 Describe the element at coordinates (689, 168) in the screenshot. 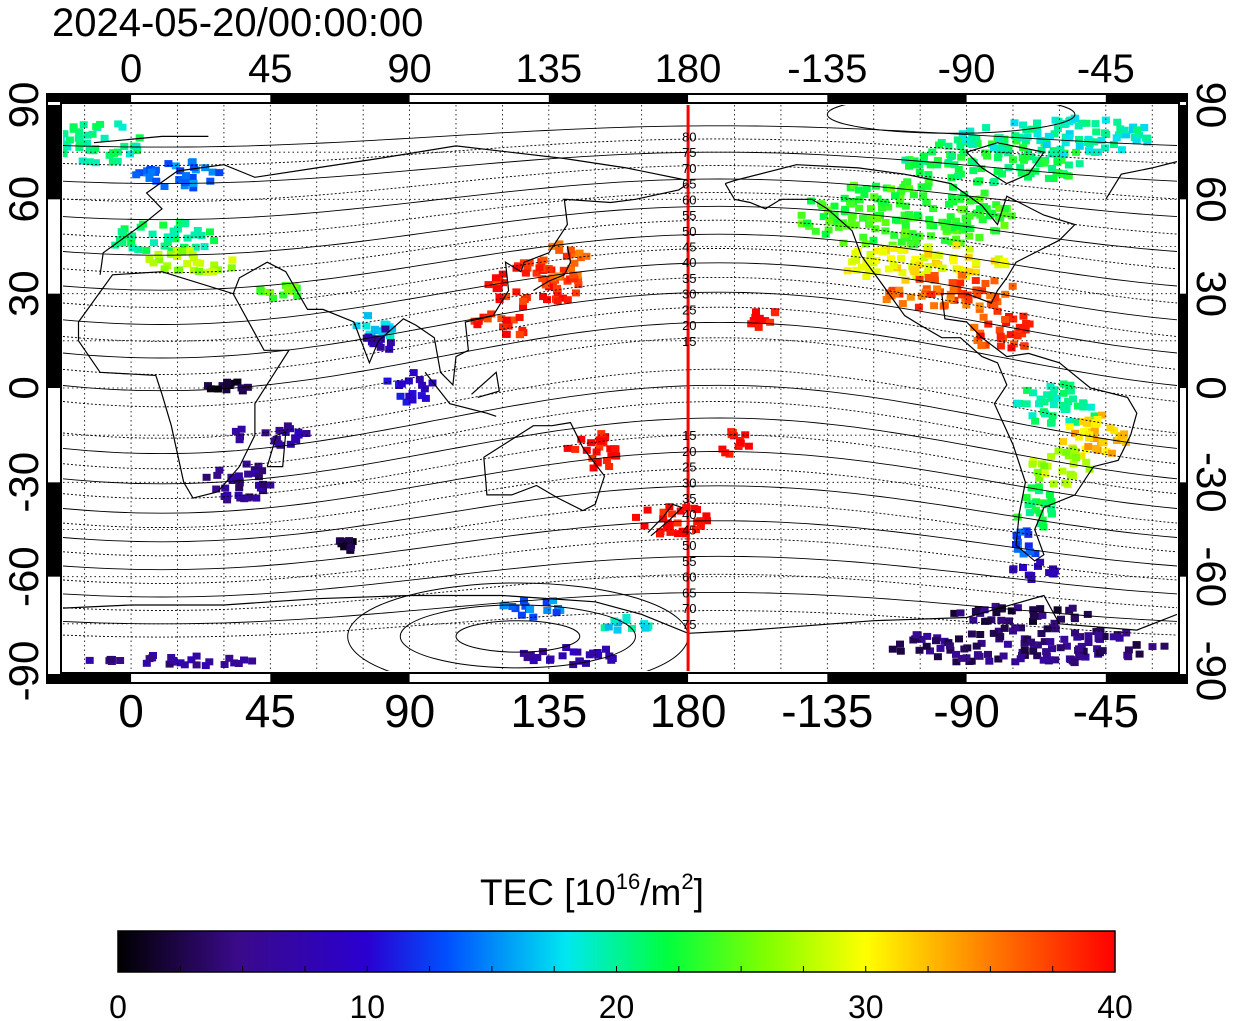

I see `meridian-lat-label: 70` at that location.